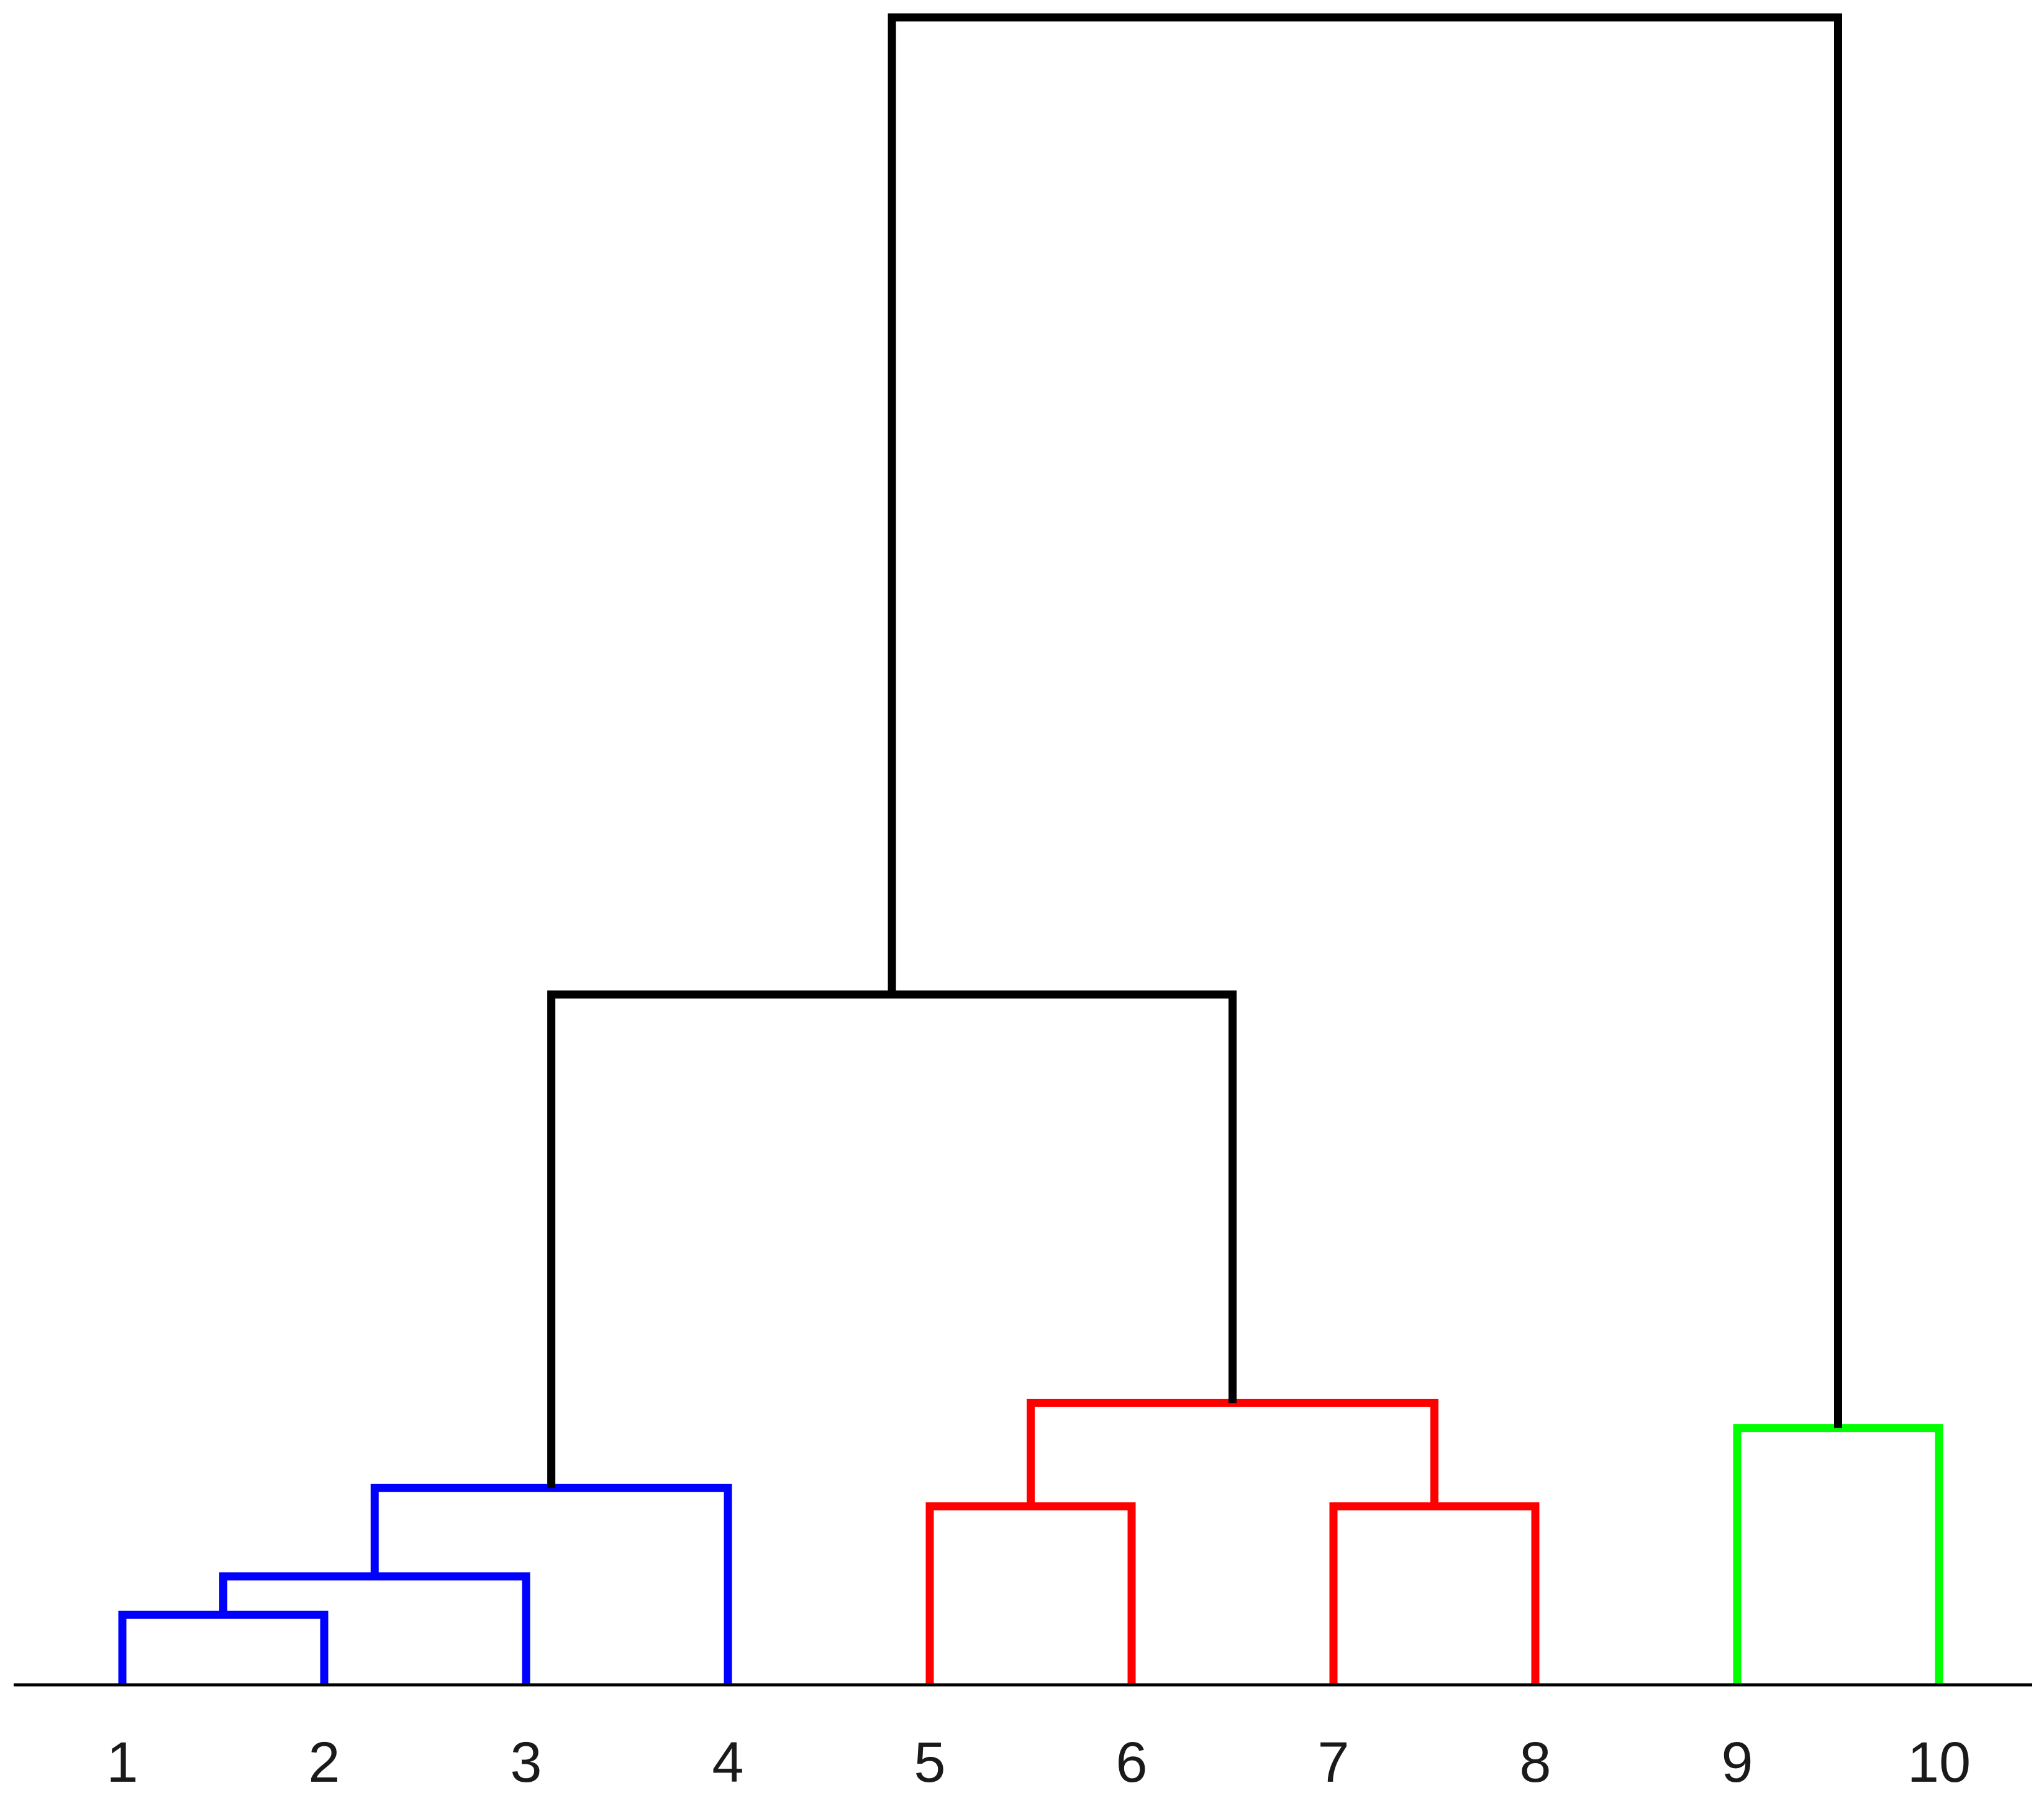 This screenshot has width=2044, height=1801. Describe the element at coordinates (929, 1762) in the screenshot. I see `leaf-label-5: 5` at that location.